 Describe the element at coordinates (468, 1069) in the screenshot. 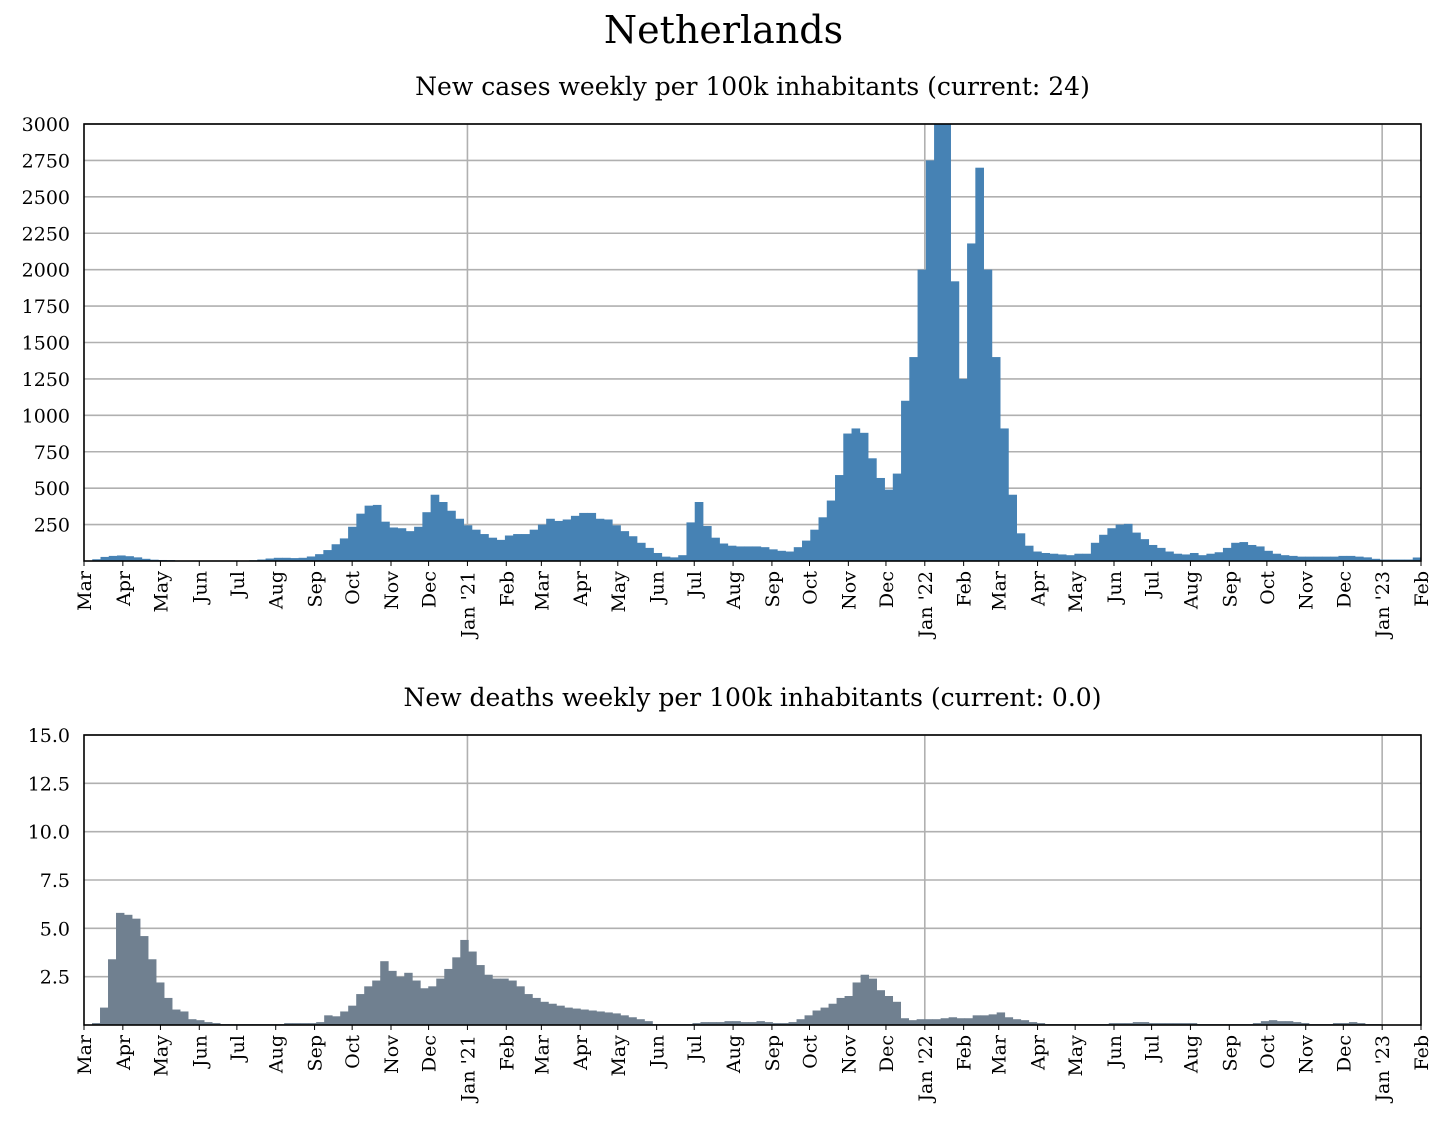

I see `x-tick-label: Jan '21` at that location.